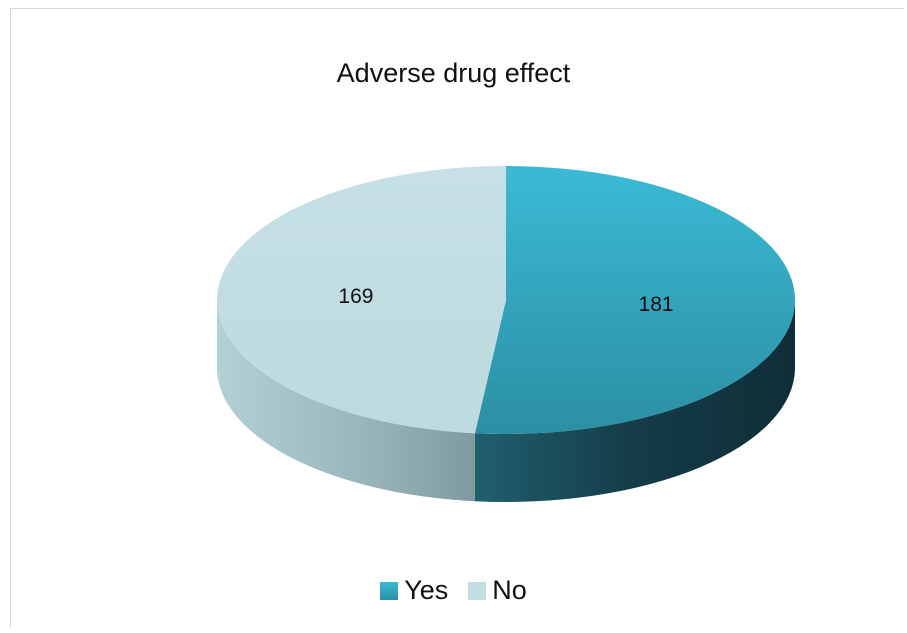  I want to click on chart-legend: Yes No, so click(453, 590).